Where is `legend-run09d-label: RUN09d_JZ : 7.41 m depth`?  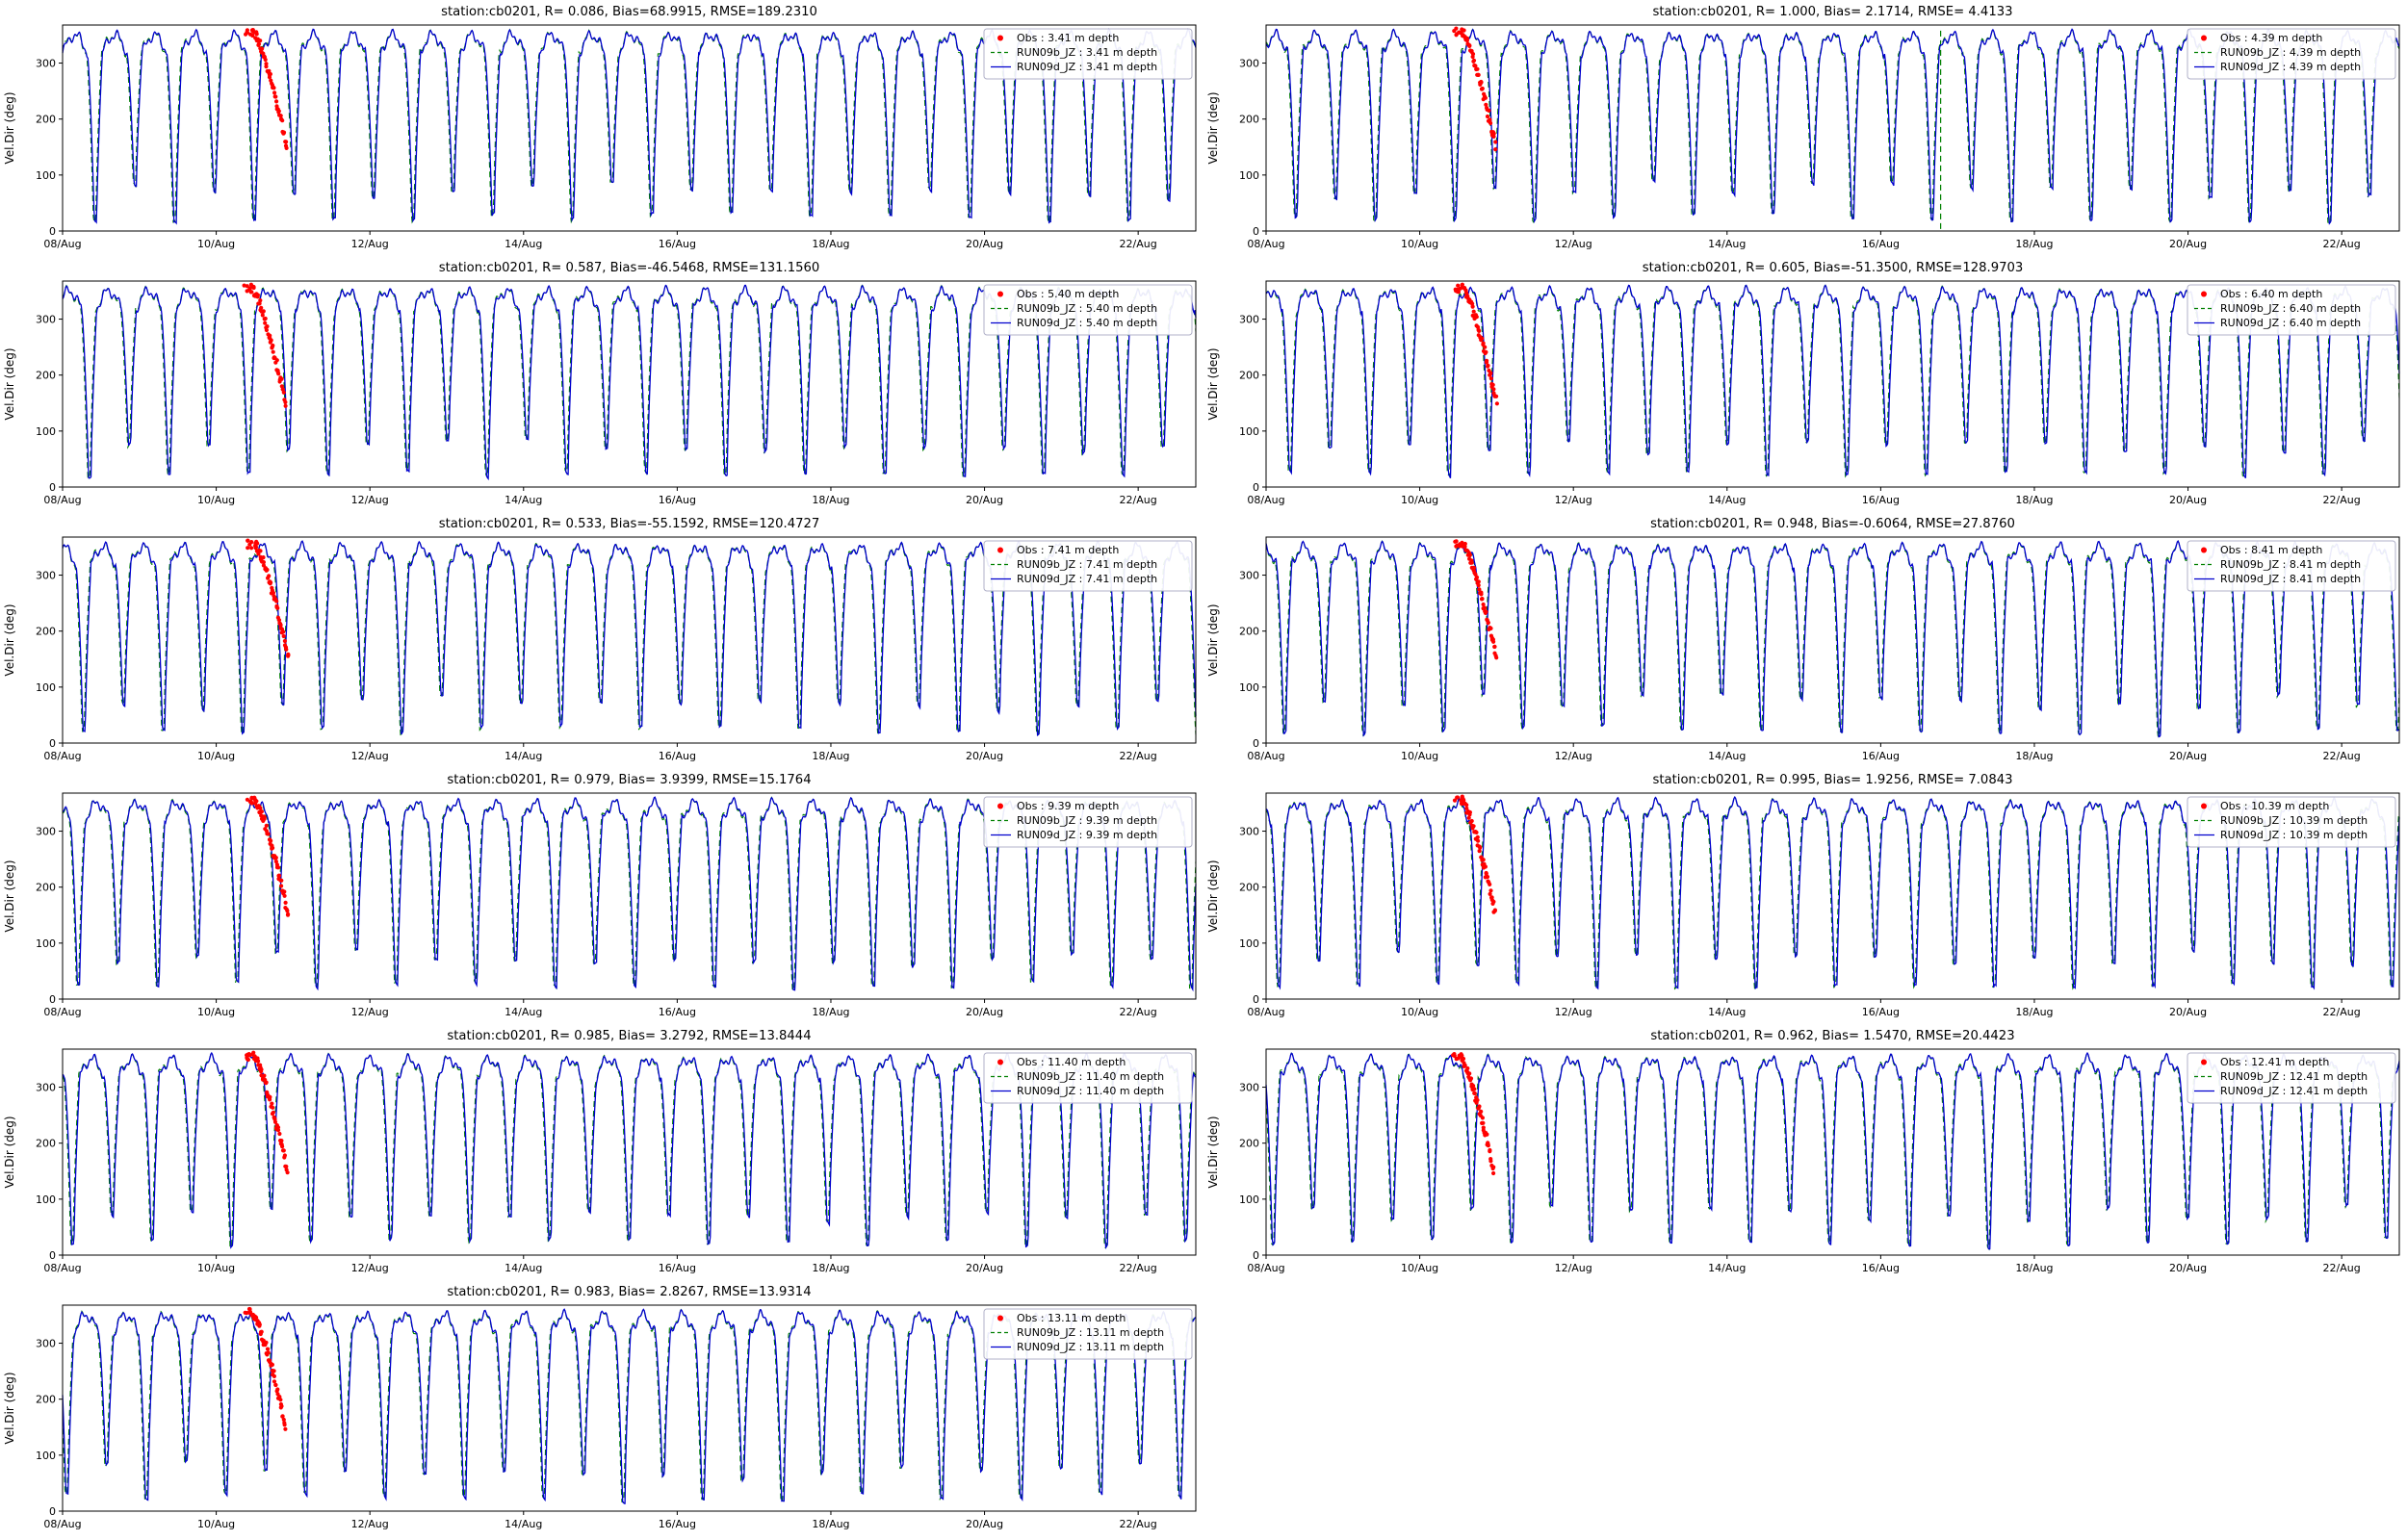
legend-run09d-label: RUN09d_JZ : 7.41 m depth is located at coordinates (1087, 579).